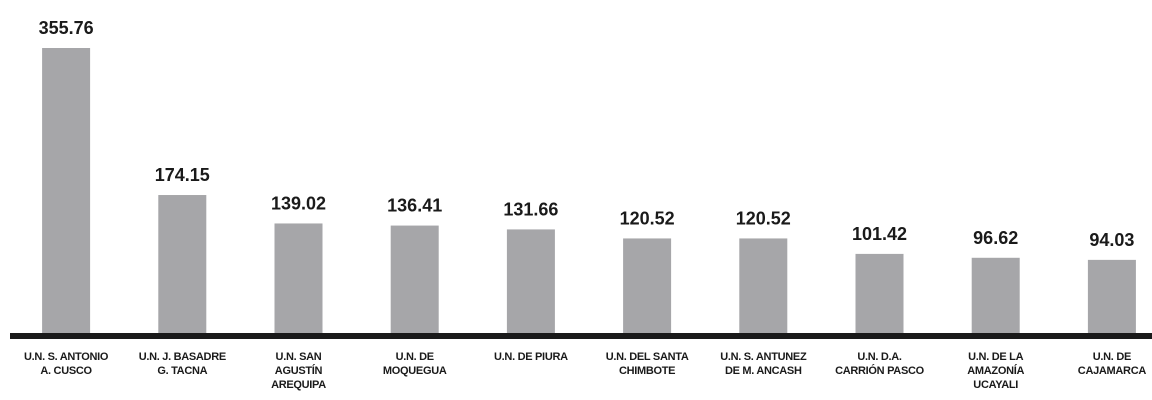 The height and width of the screenshot is (400, 1152). What do you see at coordinates (66, 371) in the screenshot?
I see `x-tick-label-line: A. CUSCO` at bounding box center [66, 371].